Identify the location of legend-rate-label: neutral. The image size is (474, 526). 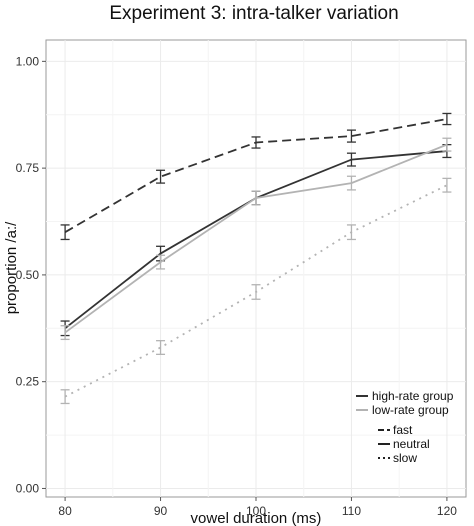
(411, 444).